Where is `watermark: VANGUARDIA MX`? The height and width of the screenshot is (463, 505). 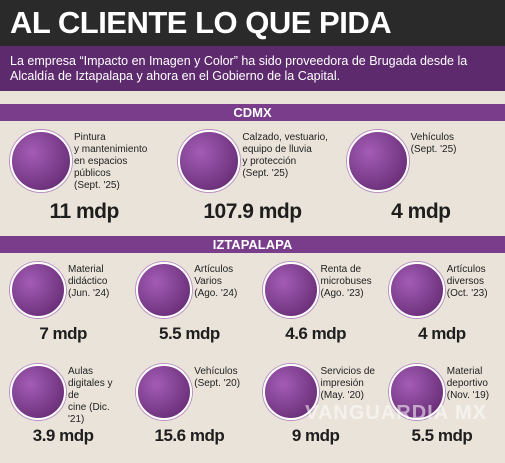 watermark: VANGUARDIA MX is located at coordinates (396, 413).